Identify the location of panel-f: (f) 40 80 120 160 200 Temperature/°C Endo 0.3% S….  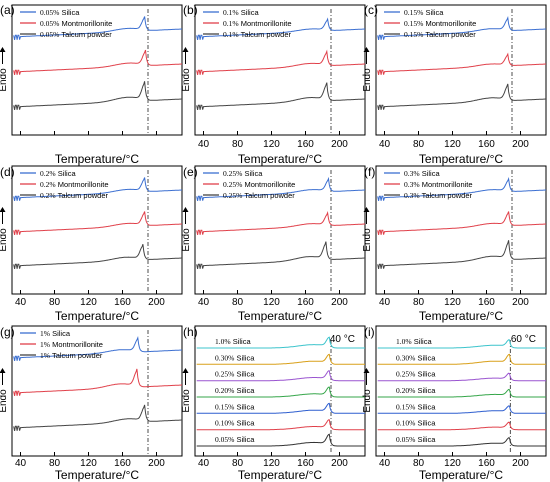
(454, 244).